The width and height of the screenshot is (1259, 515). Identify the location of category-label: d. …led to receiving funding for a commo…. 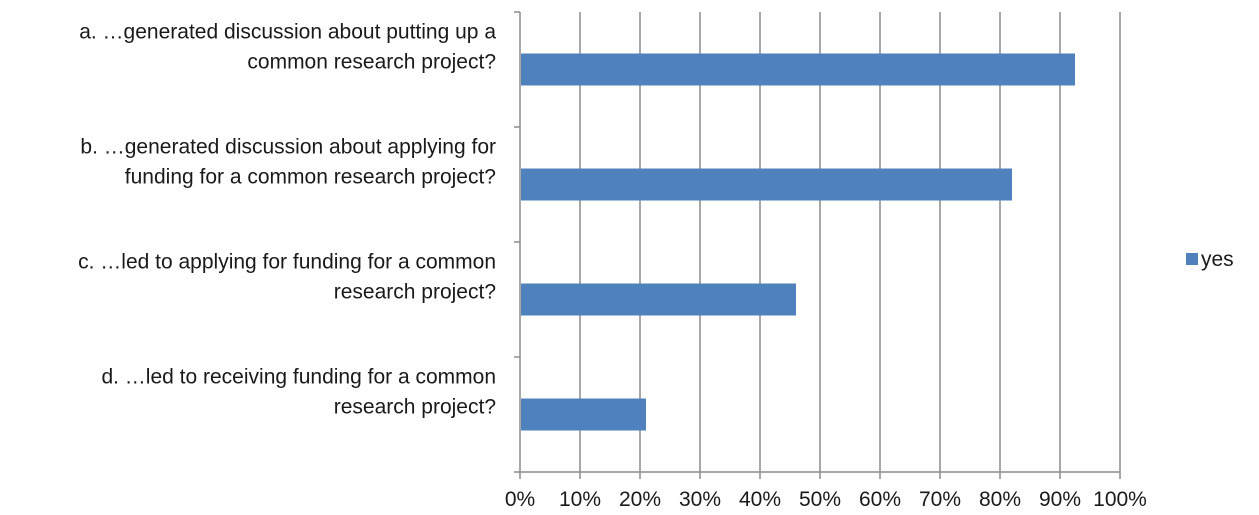
(298, 392).